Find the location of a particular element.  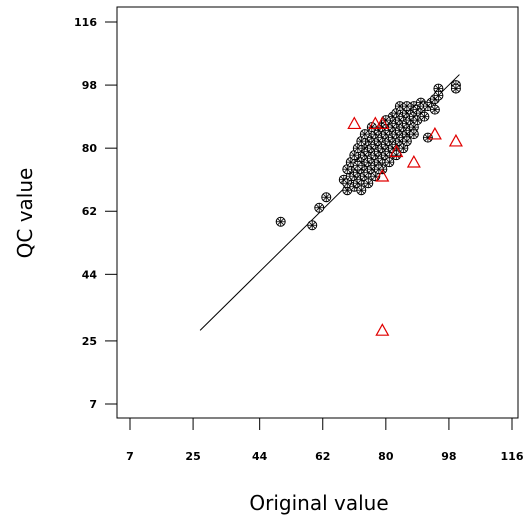

y-tick-label: 44 is located at coordinates (90, 274).